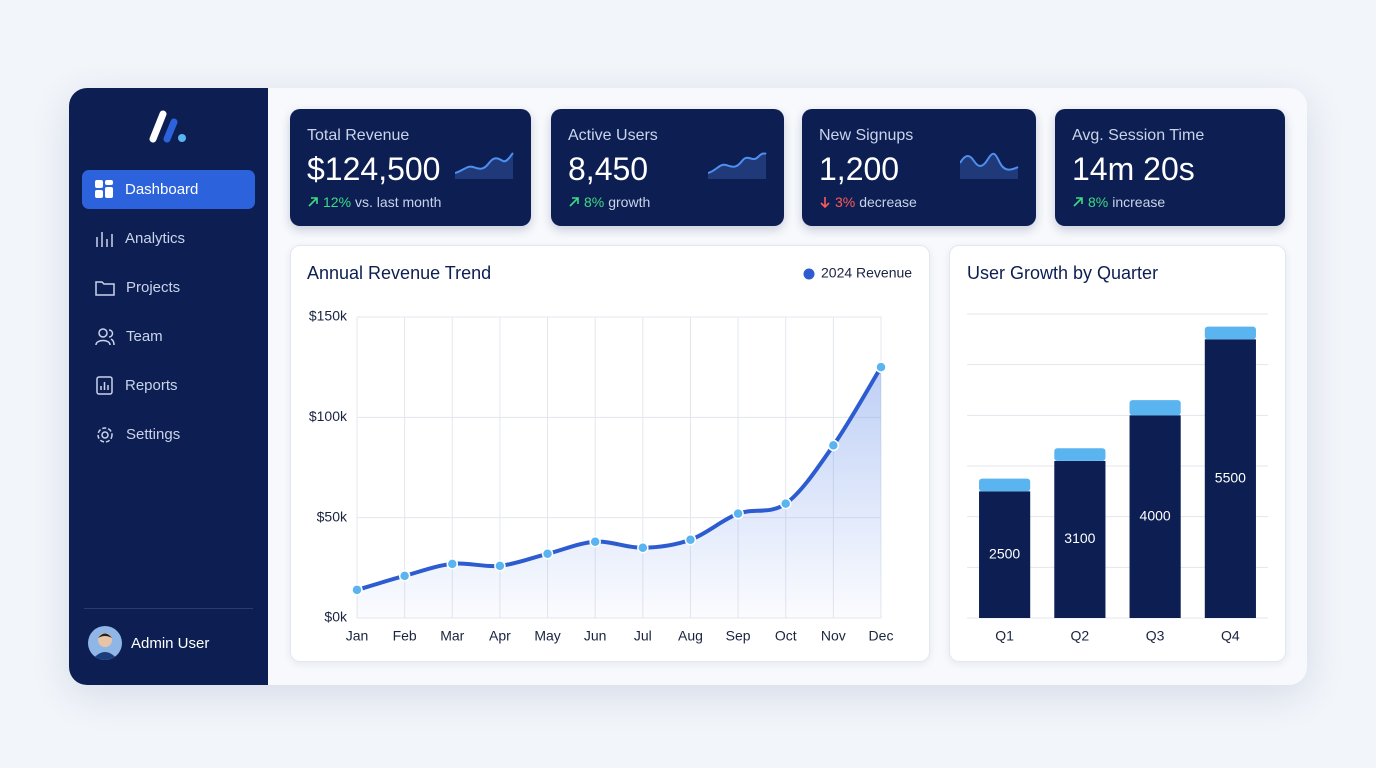 The height and width of the screenshot is (768, 1376). I want to click on change-note: increase, so click(1139, 202).